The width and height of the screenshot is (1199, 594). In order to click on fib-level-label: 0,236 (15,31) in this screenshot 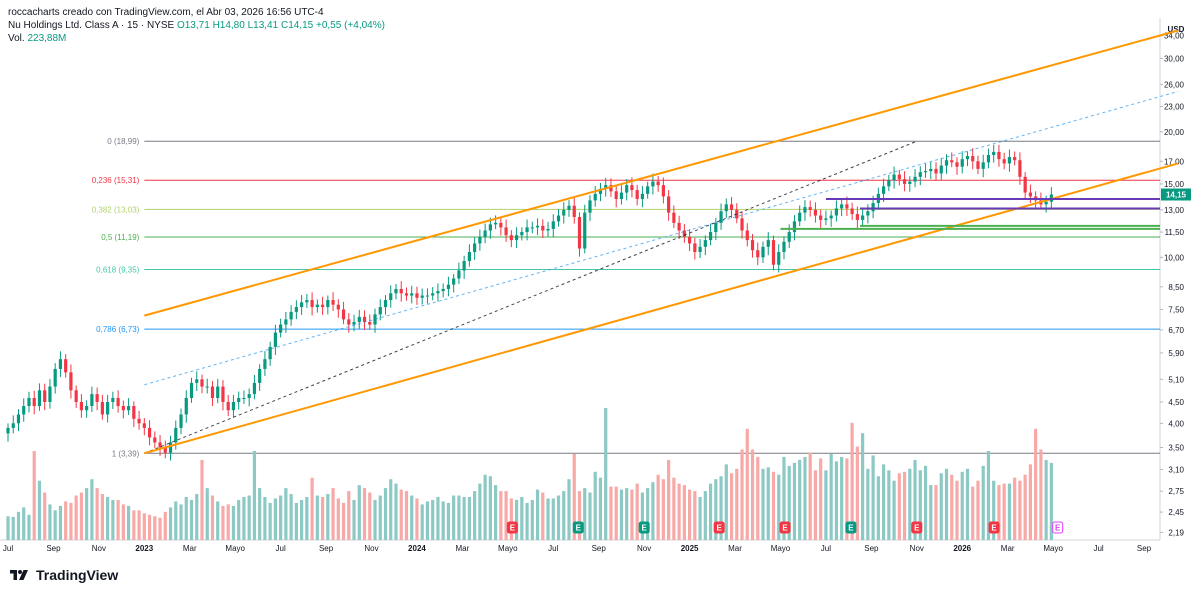, I will do `click(116, 180)`.